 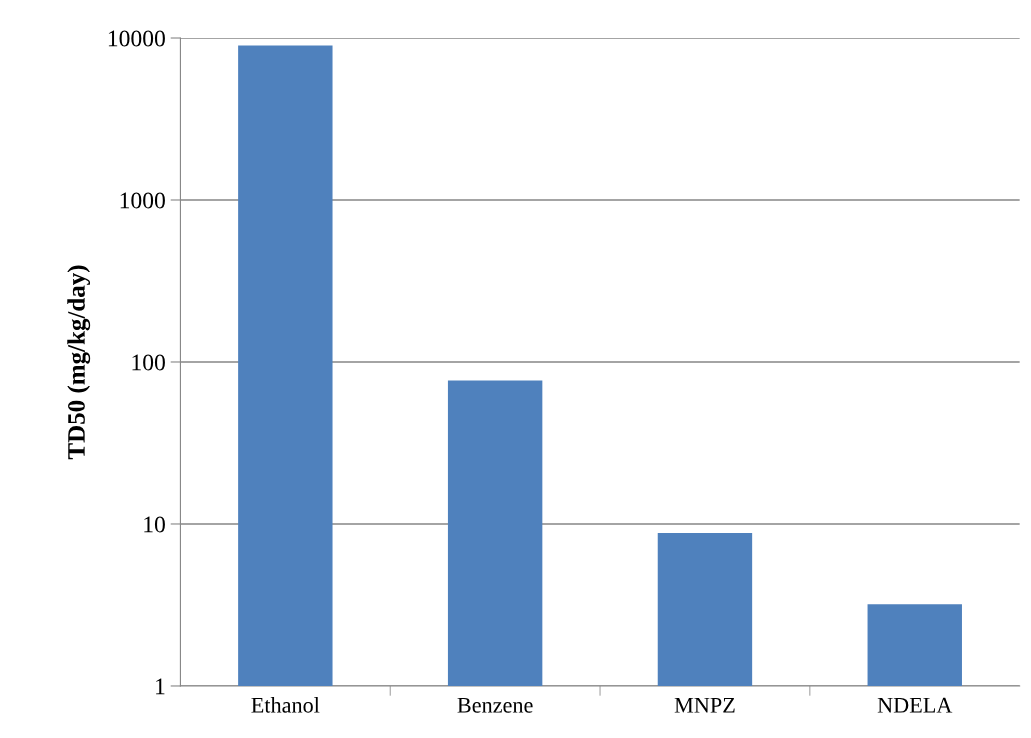 What do you see at coordinates (136, 38) in the screenshot?
I see `y-tick-label: 10000` at bounding box center [136, 38].